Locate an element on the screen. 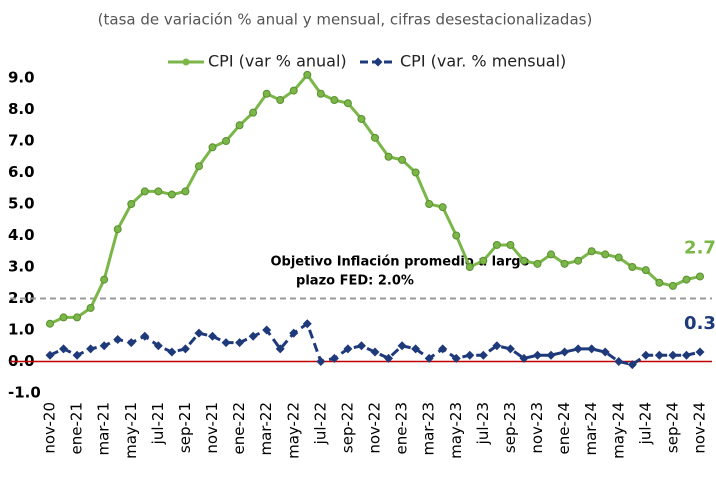 The height and width of the screenshot is (477, 716). x-tick-label: jul-21 is located at coordinates (158, 423).